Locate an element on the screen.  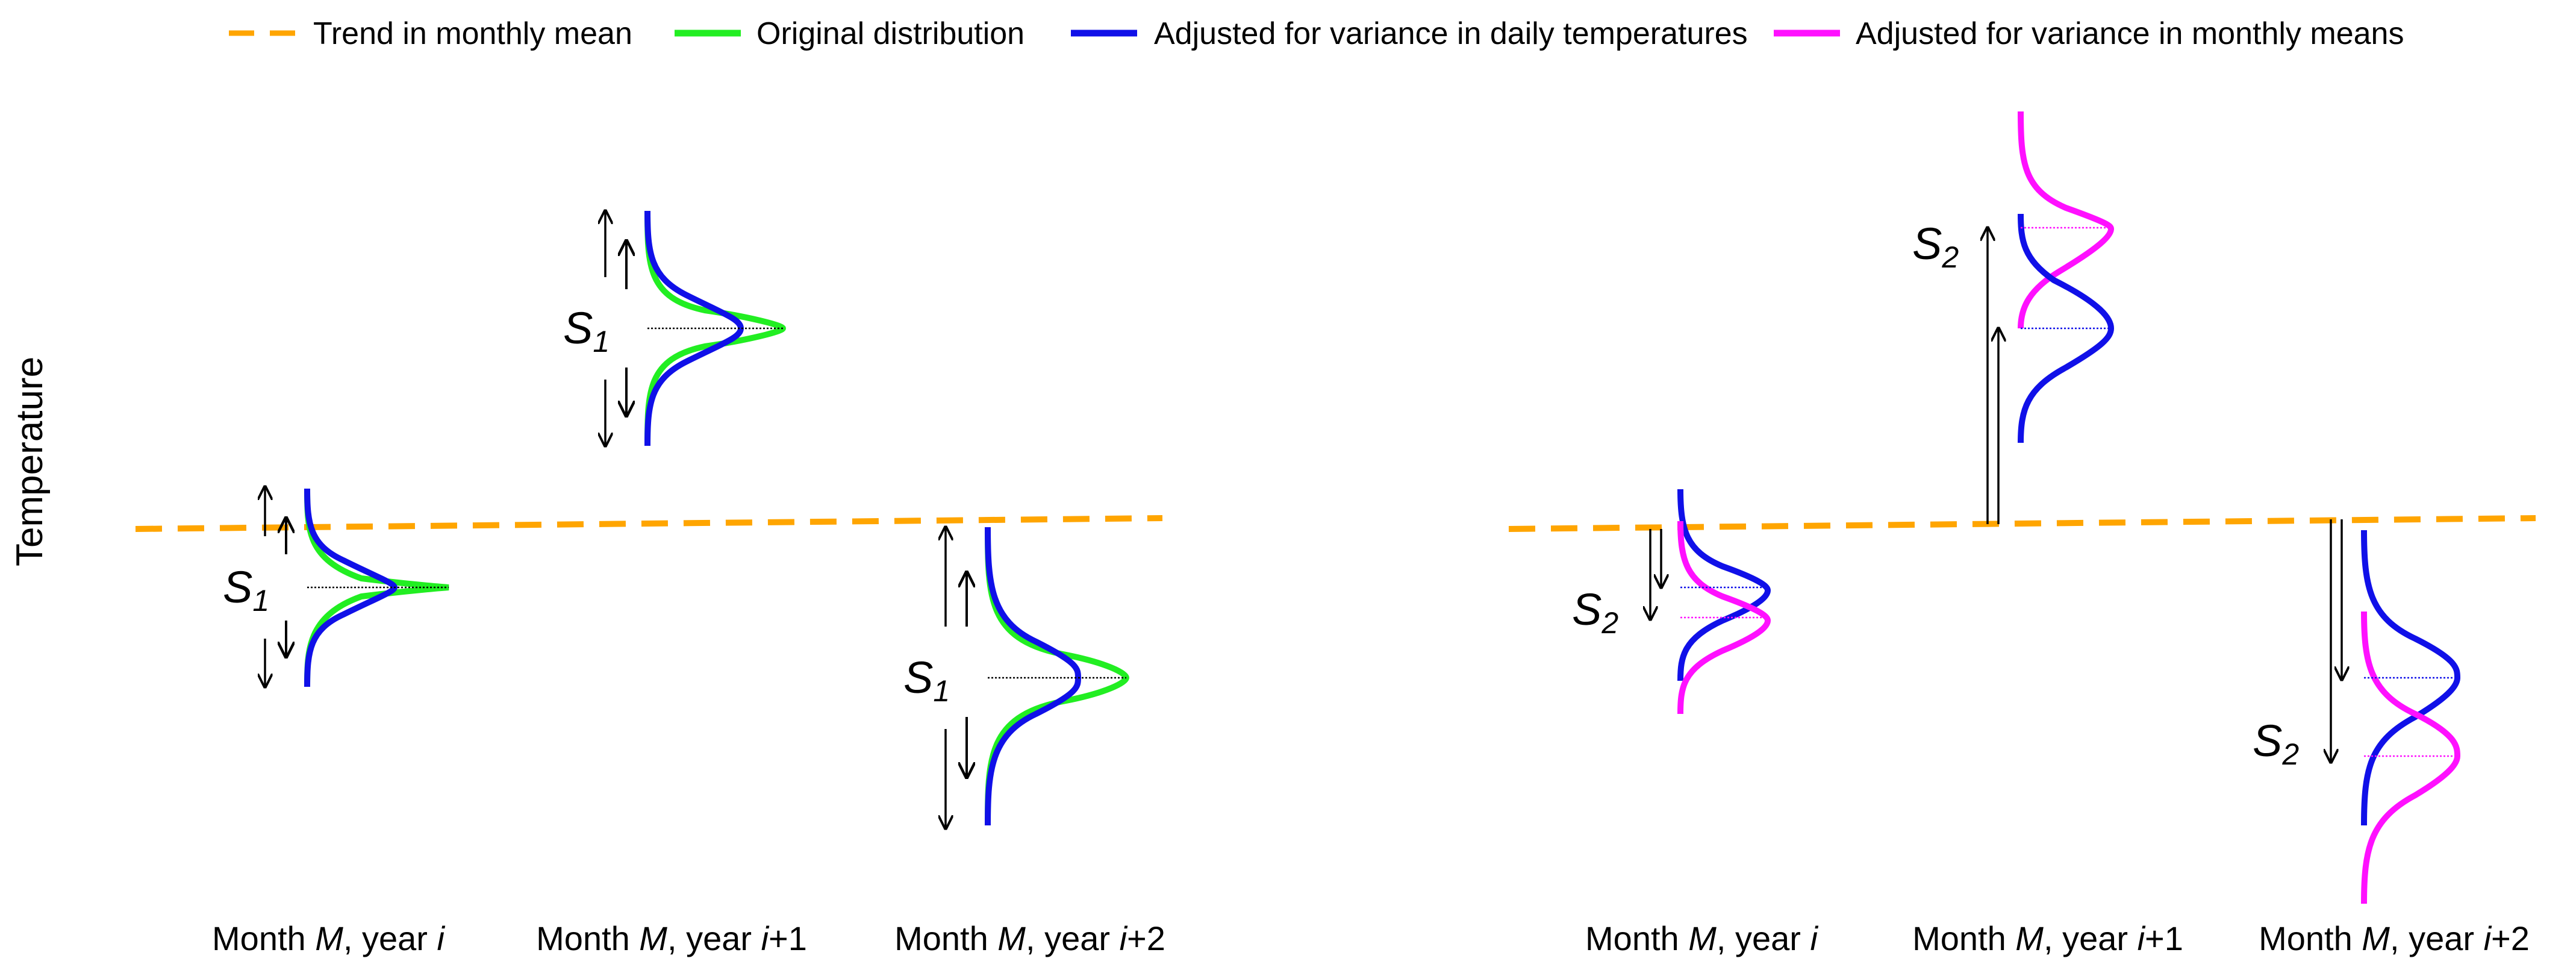
legend-label-monthly: Adjusted for variance in monthly means is located at coordinates (2130, 33).